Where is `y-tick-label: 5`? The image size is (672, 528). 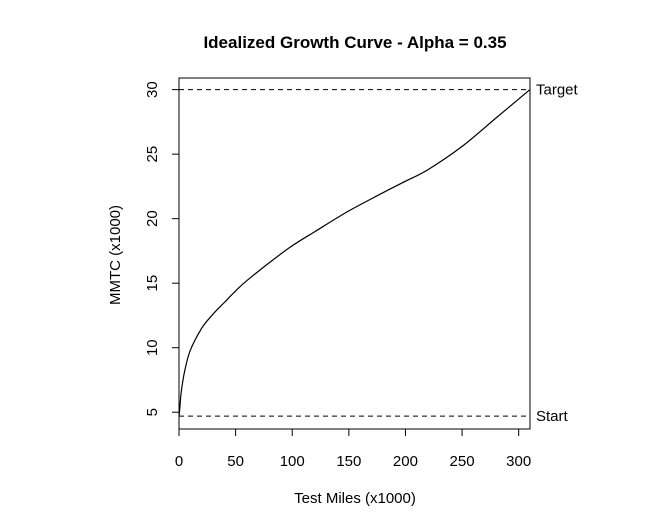
y-tick-label: 5 is located at coordinates (152, 412).